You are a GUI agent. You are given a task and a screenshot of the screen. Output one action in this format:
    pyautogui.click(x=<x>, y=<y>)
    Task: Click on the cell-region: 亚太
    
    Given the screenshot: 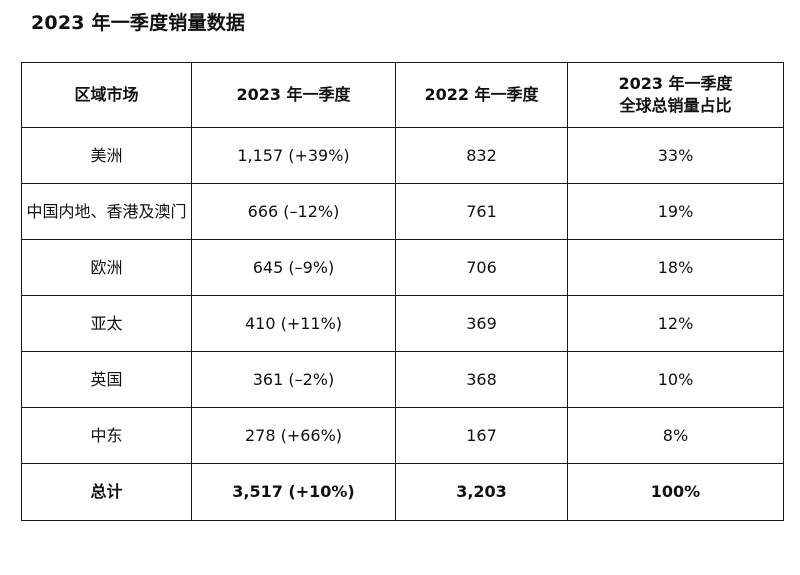 What is the action you would take?
    pyautogui.click(x=106, y=323)
    